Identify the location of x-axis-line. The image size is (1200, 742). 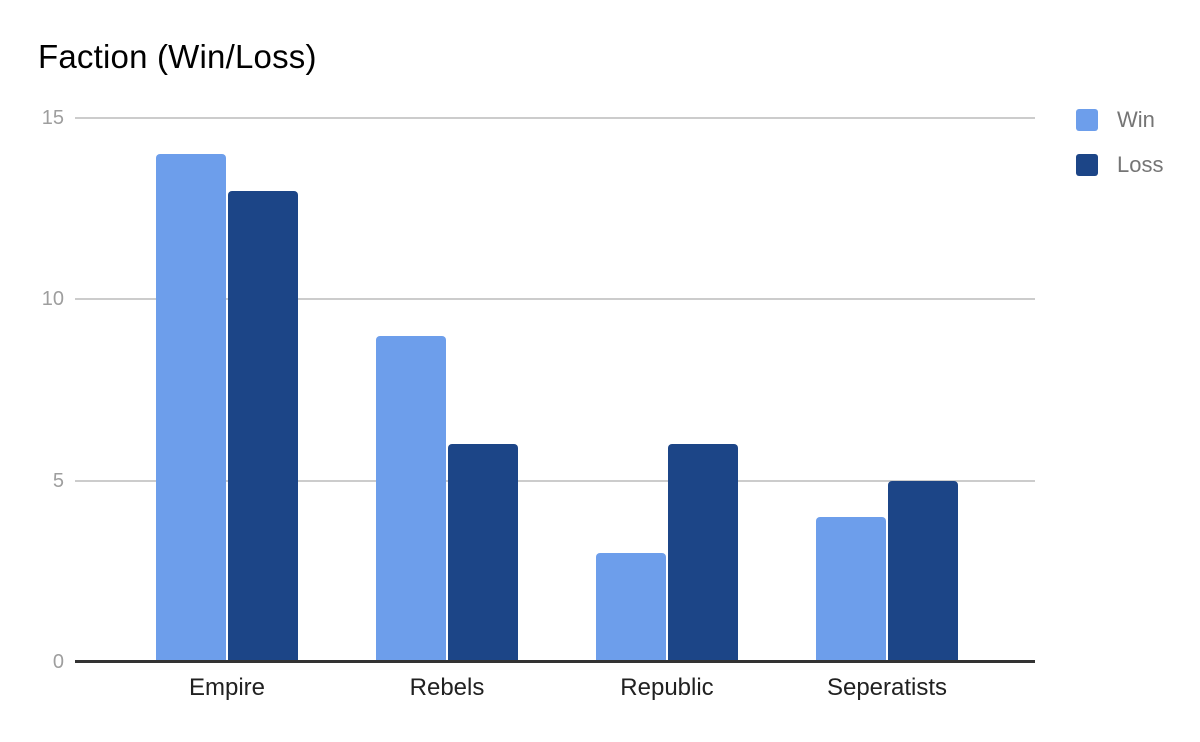
(555, 661).